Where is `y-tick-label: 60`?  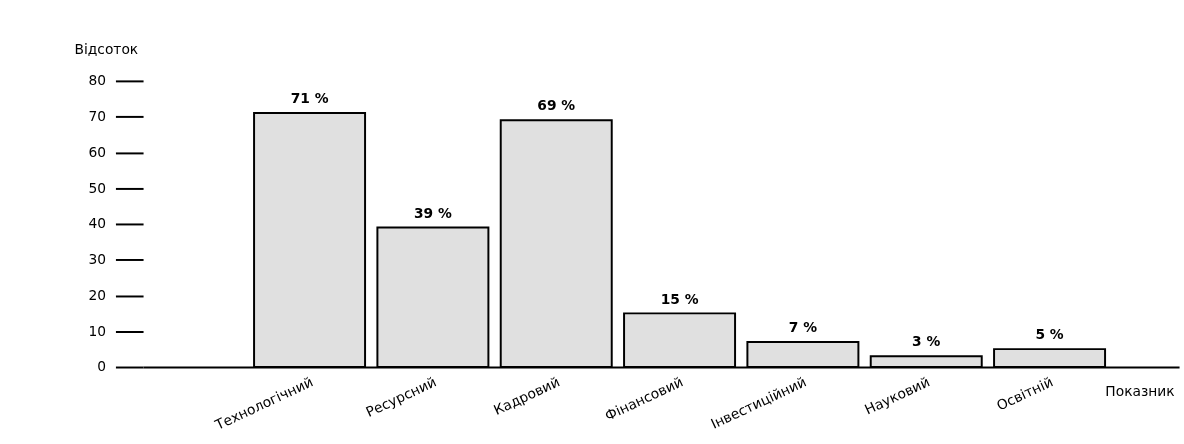 y-tick-label: 60 is located at coordinates (97, 151).